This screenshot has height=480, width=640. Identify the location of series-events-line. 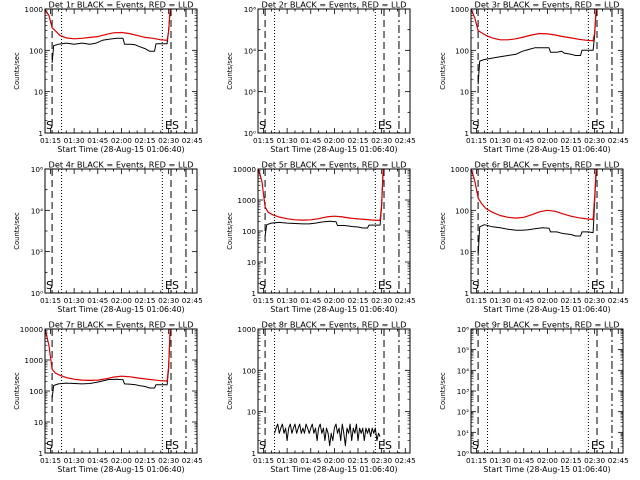
(537, 47).